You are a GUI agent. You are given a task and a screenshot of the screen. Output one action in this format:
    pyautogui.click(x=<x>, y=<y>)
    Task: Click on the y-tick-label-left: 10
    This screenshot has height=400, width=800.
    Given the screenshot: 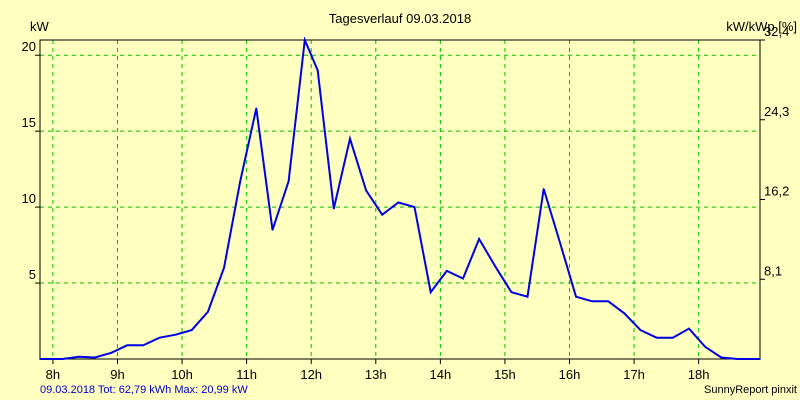 What is the action you would take?
    pyautogui.click(x=29, y=198)
    